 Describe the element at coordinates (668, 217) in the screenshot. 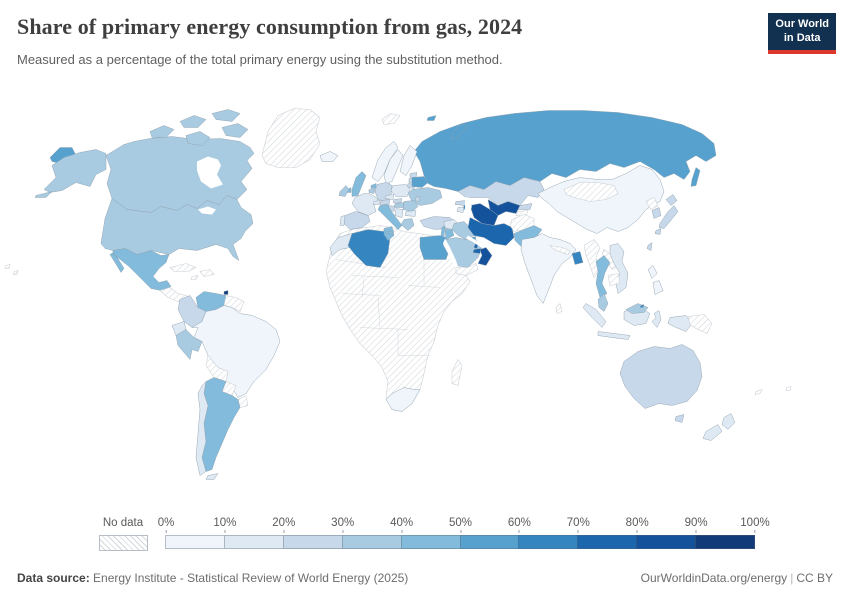

I see `island-honshu` at that location.